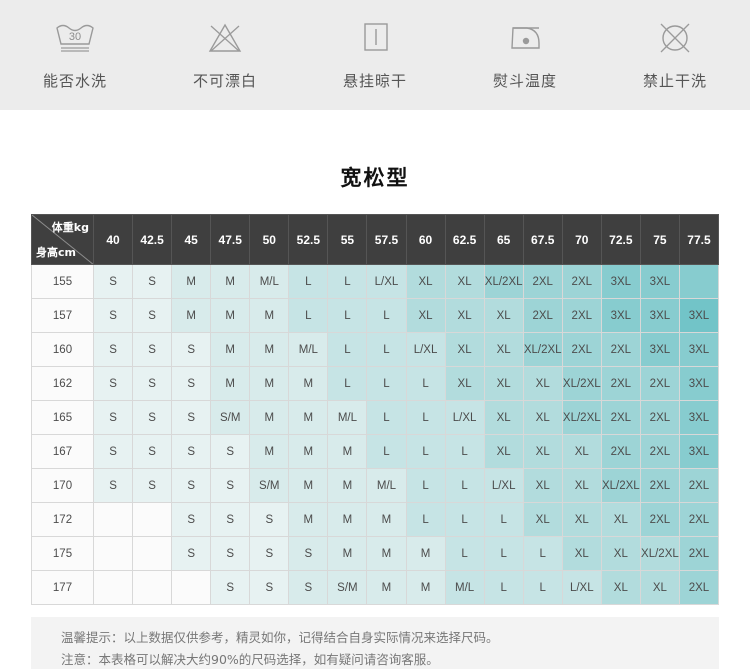 Image resolution: width=750 pixels, height=669 pixels. What do you see at coordinates (70, 227) in the screenshot?
I see `weight-axis-label: 体重kg` at bounding box center [70, 227].